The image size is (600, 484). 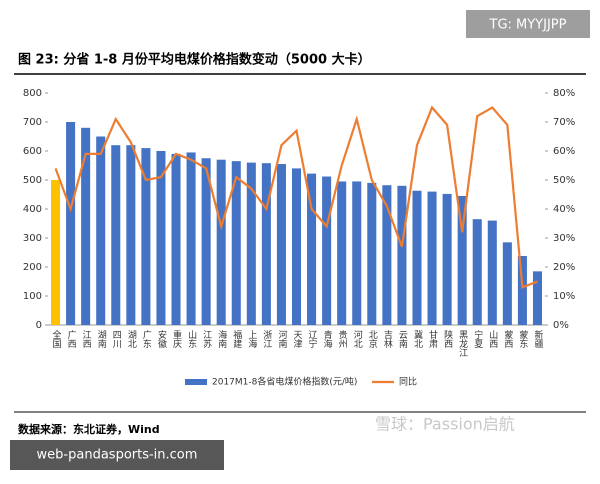 What do you see at coordinates (281, 338) in the screenshot?
I see `x-tick-label: 河南` at bounding box center [281, 338].